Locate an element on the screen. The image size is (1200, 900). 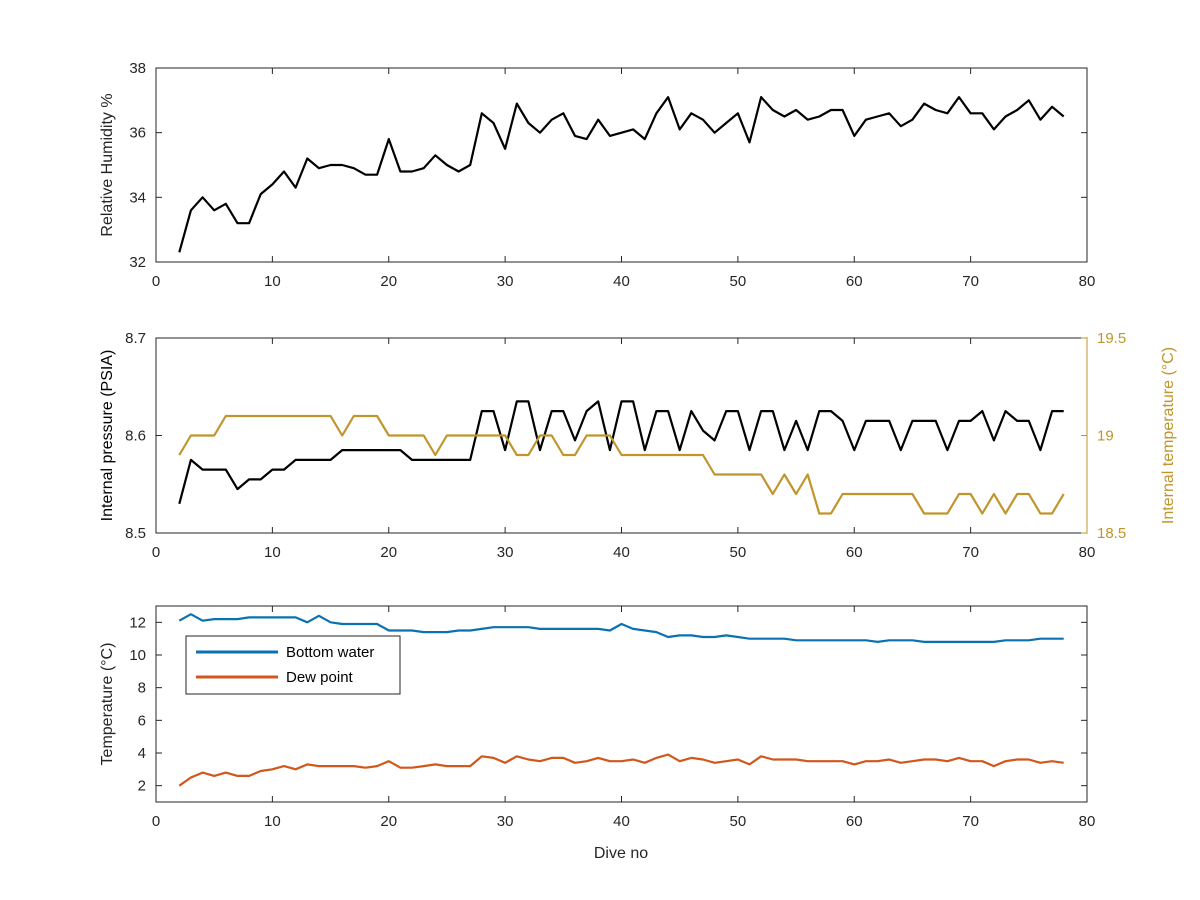
internal-temperature-line is located at coordinates (621, 464).